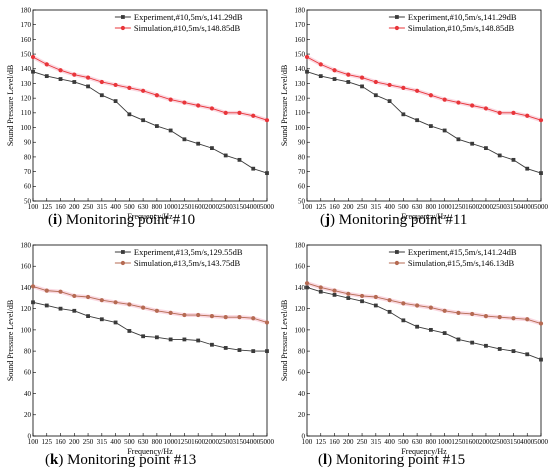 The height and width of the screenshot is (474, 550). I want to click on x-tick-label: 315, so click(376, 207).